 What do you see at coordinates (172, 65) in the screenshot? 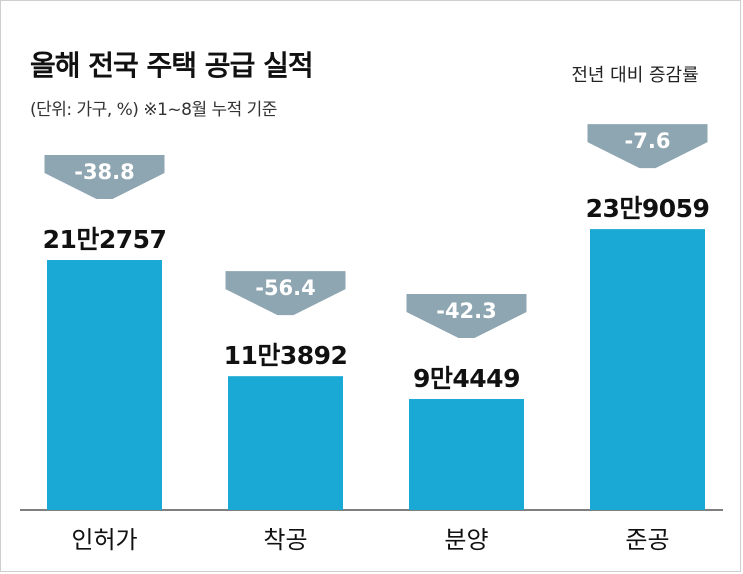
I see `chart-title: 올해 전국 주택 공급 실적` at bounding box center [172, 65].